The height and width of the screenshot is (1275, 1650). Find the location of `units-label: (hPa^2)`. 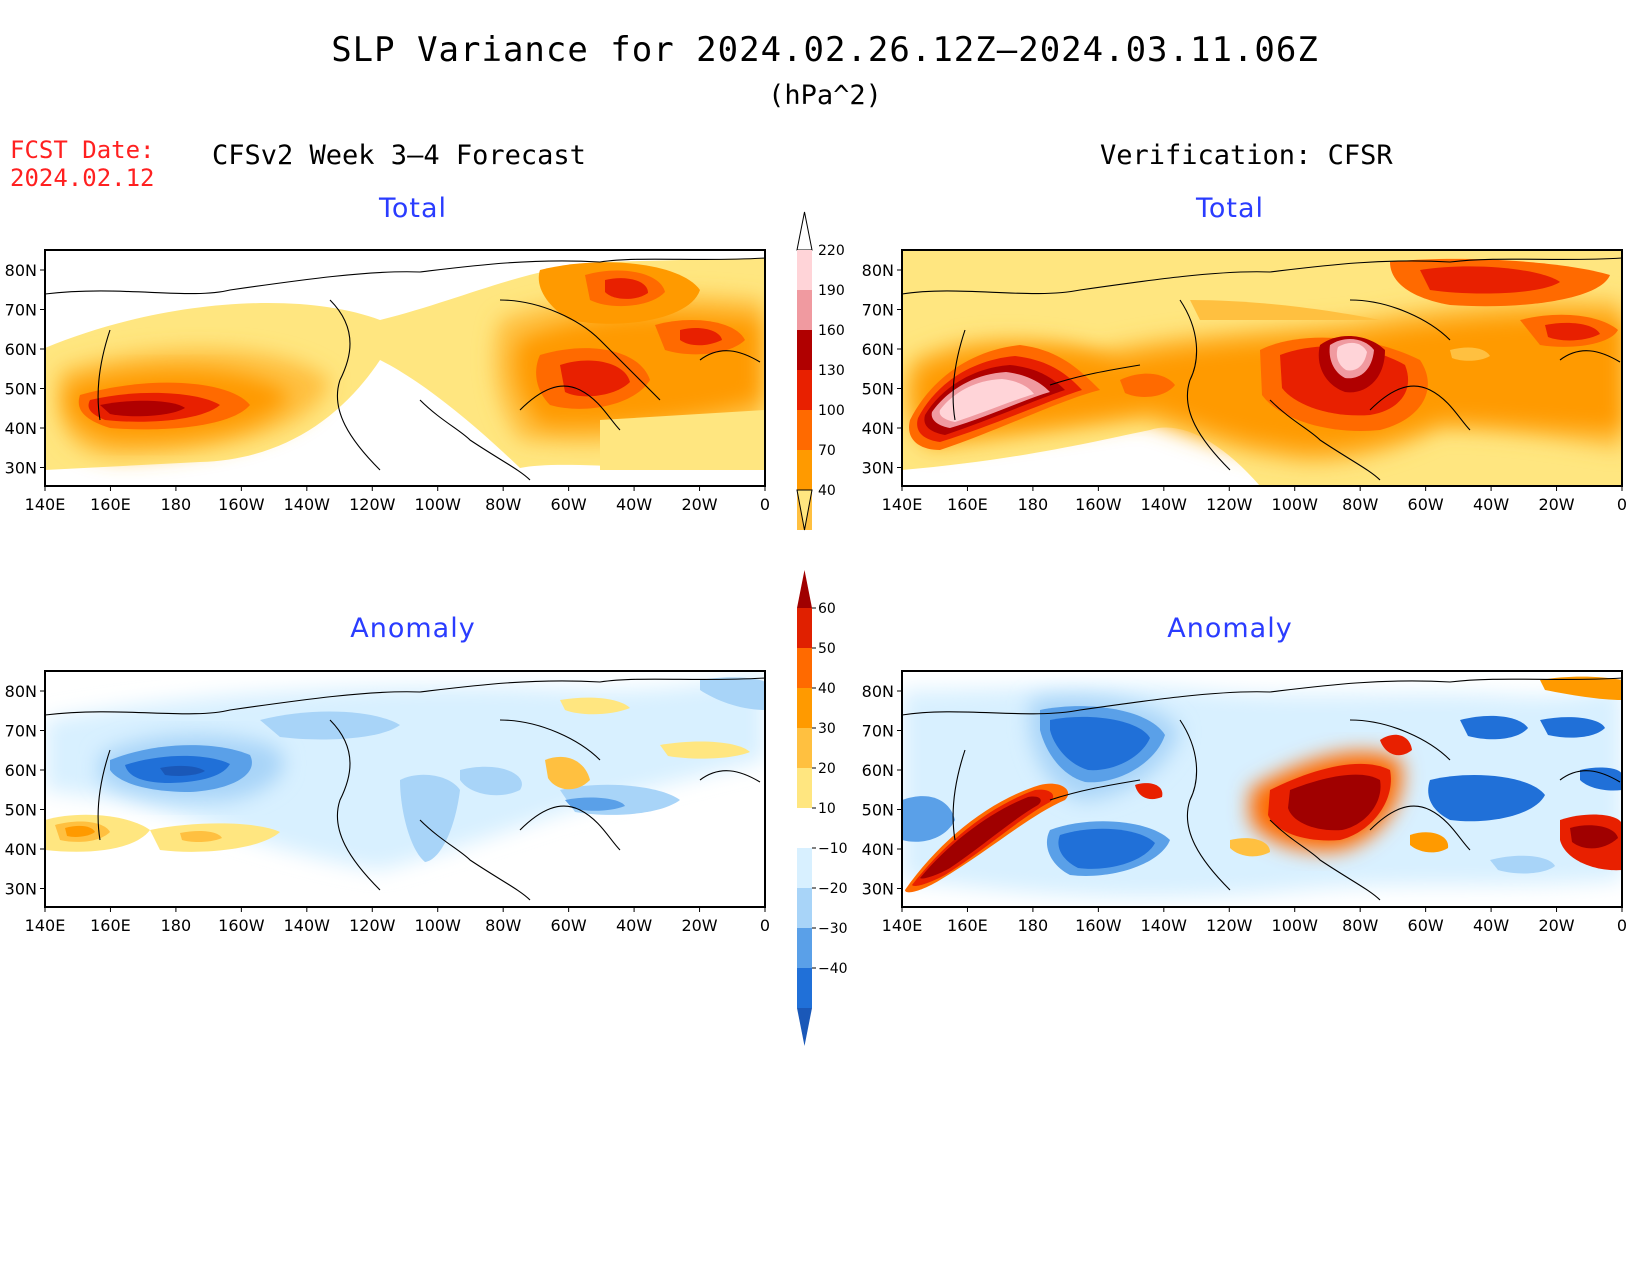

units-label: (hPa^2) is located at coordinates (825, 95).